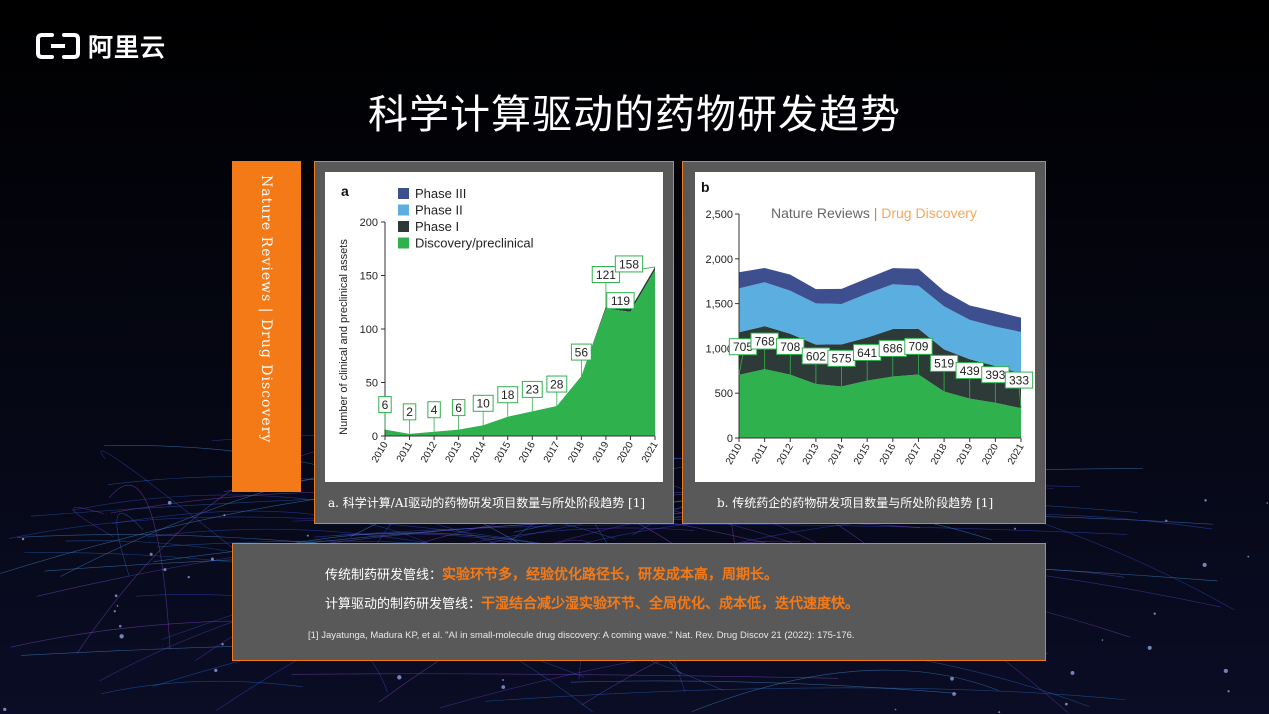 Image resolution: width=1269 pixels, height=714 pixels. I want to click on y-tick-label: 1,000, so click(719, 349).